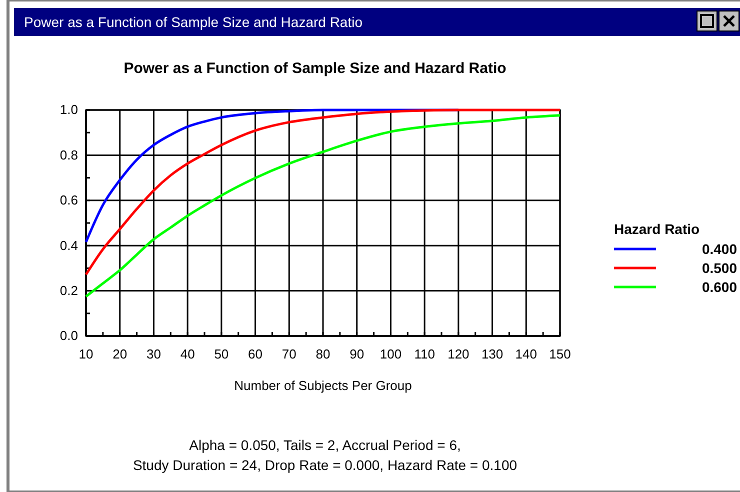  What do you see at coordinates (221, 354) in the screenshot?
I see `x-tick-label: 50` at bounding box center [221, 354].